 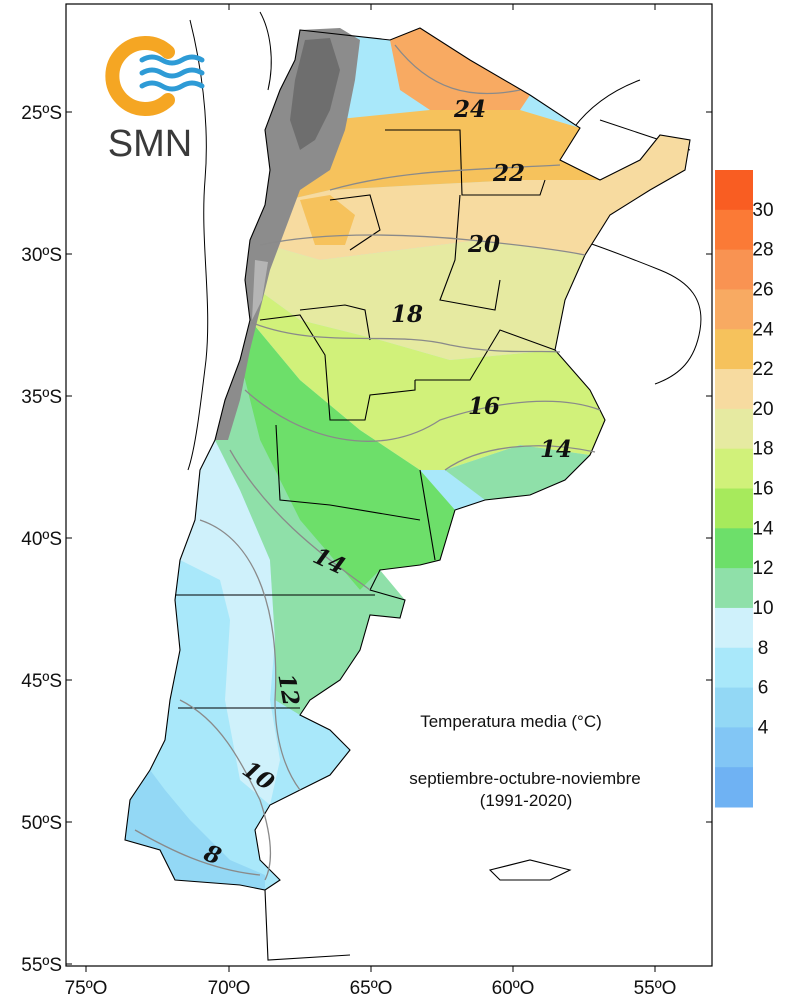 What do you see at coordinates (526, 800) in the screenshot?
I see `title-line-3: (1991-2020)` at bounding box center [526, 800].